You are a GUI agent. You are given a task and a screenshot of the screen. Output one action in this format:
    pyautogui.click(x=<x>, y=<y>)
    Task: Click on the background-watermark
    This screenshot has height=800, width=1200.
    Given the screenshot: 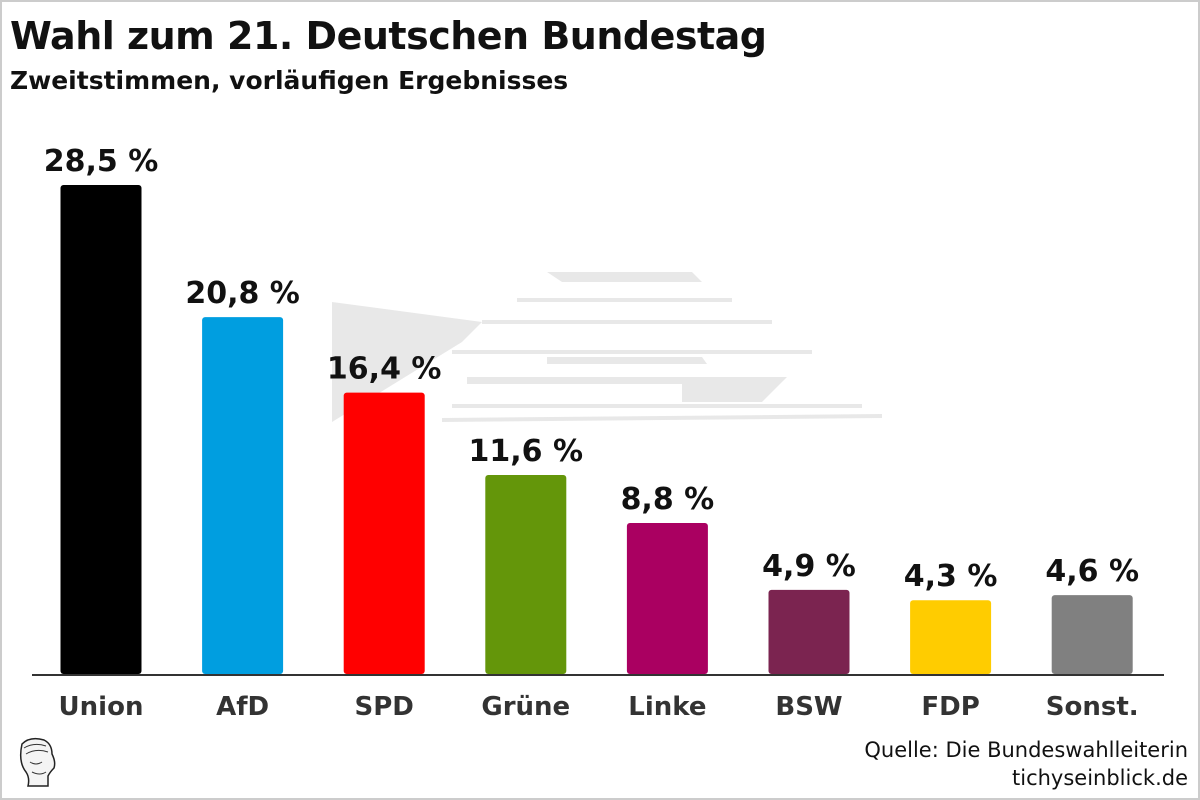 What is the action you would take?
    pyautogui.click(x=607, y=347)
    